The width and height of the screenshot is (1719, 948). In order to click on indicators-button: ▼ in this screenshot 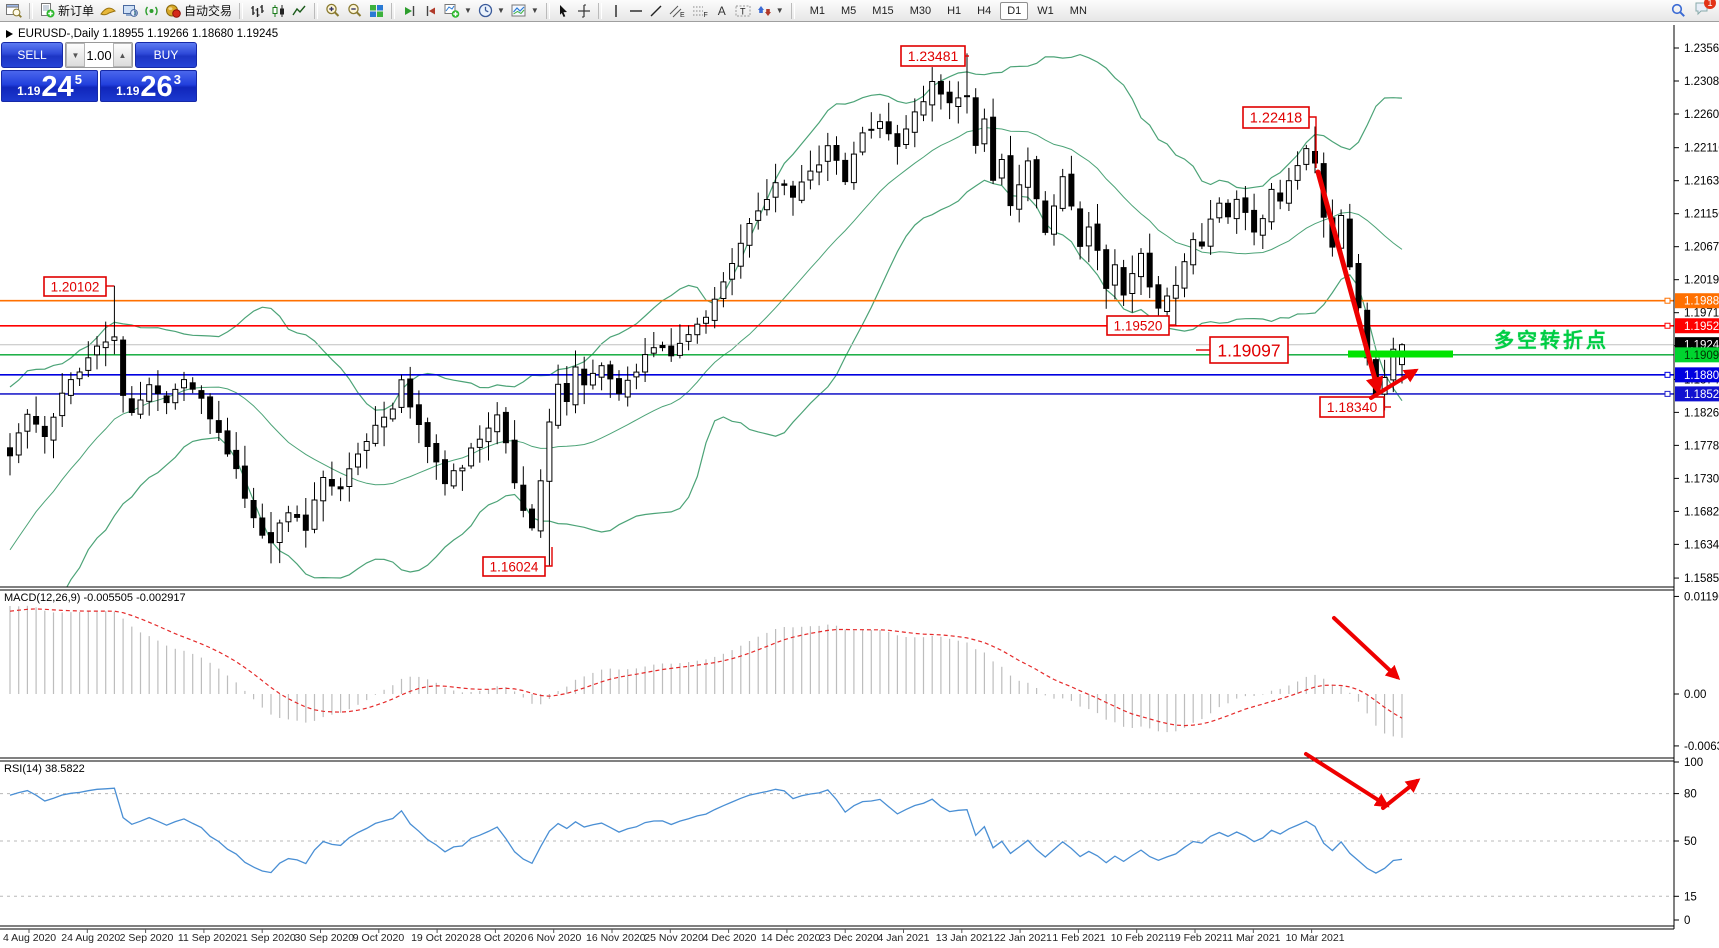, I will do `click(458, 11)`.